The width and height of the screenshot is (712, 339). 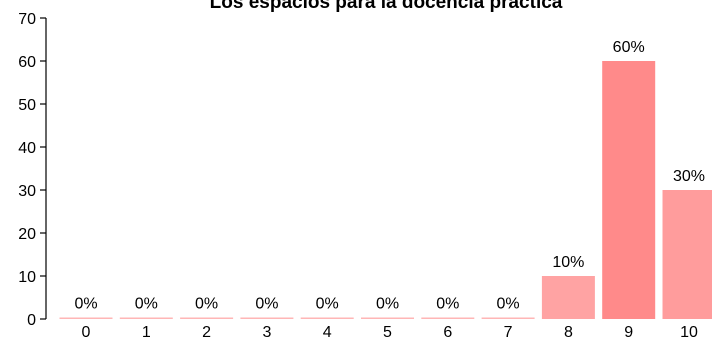 I want to click on x-tick-label: 8, so click(x=568, y=331).